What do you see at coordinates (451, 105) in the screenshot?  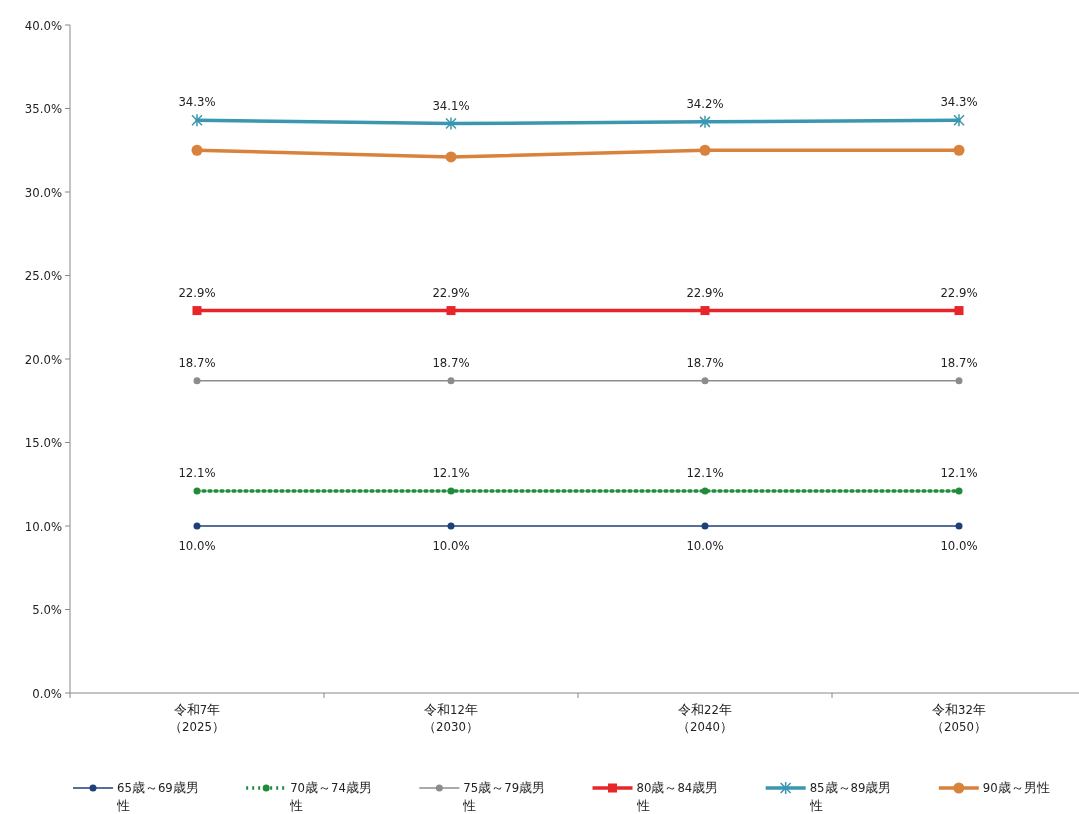 I see `data-label: 34.1%` at bounding box center [451, 105].